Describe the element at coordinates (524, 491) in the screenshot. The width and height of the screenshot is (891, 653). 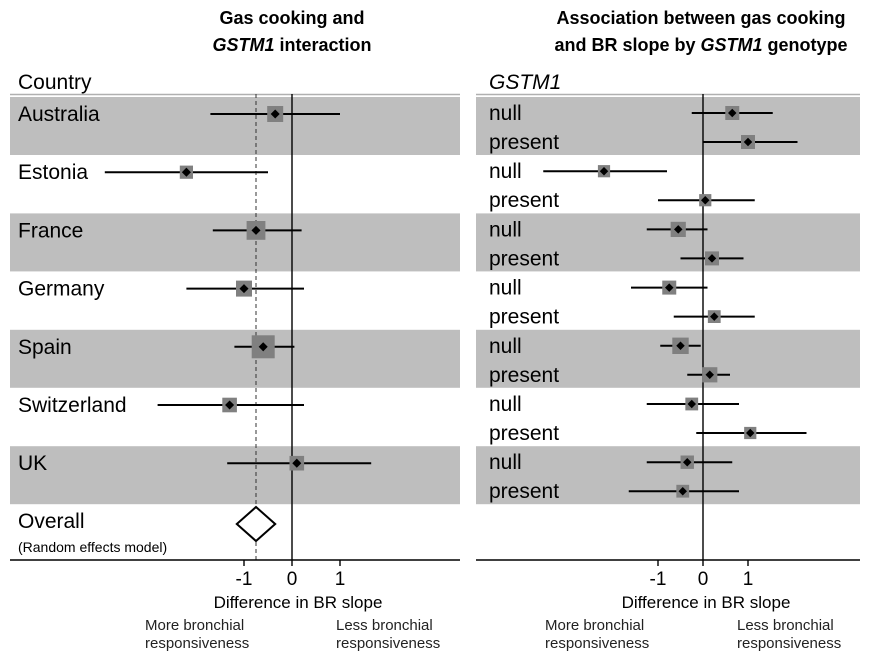
I see `genotype-label-uk-present: present` at that location.